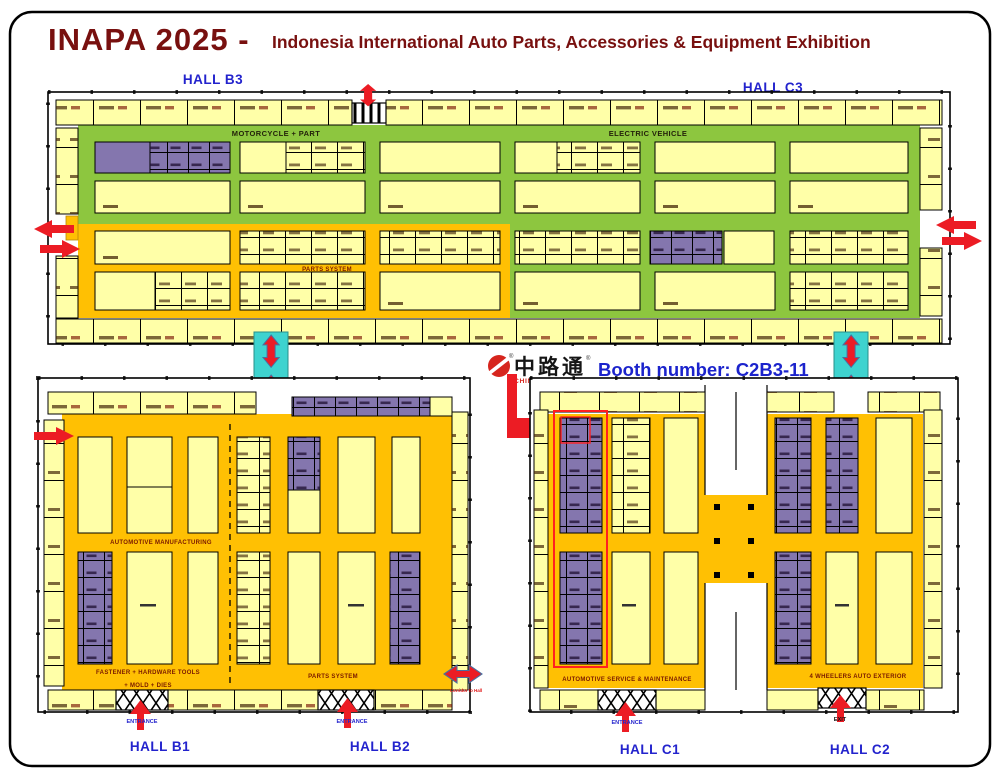  I want to click on booth-block, so click(122, 157).